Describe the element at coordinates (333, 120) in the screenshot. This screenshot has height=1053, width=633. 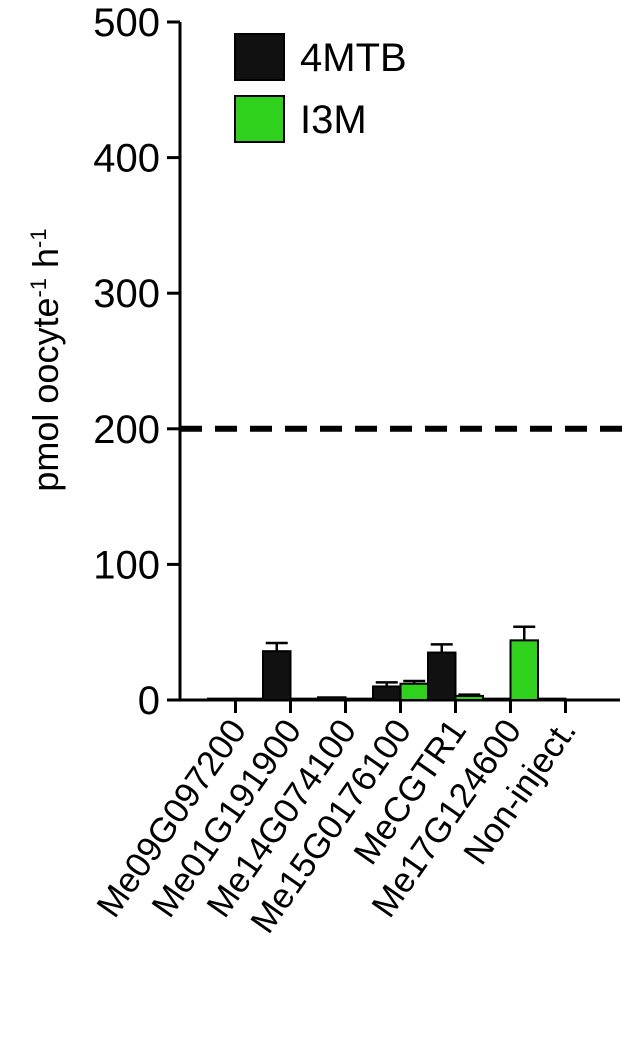
I see `legend-label: I3M` at that location.